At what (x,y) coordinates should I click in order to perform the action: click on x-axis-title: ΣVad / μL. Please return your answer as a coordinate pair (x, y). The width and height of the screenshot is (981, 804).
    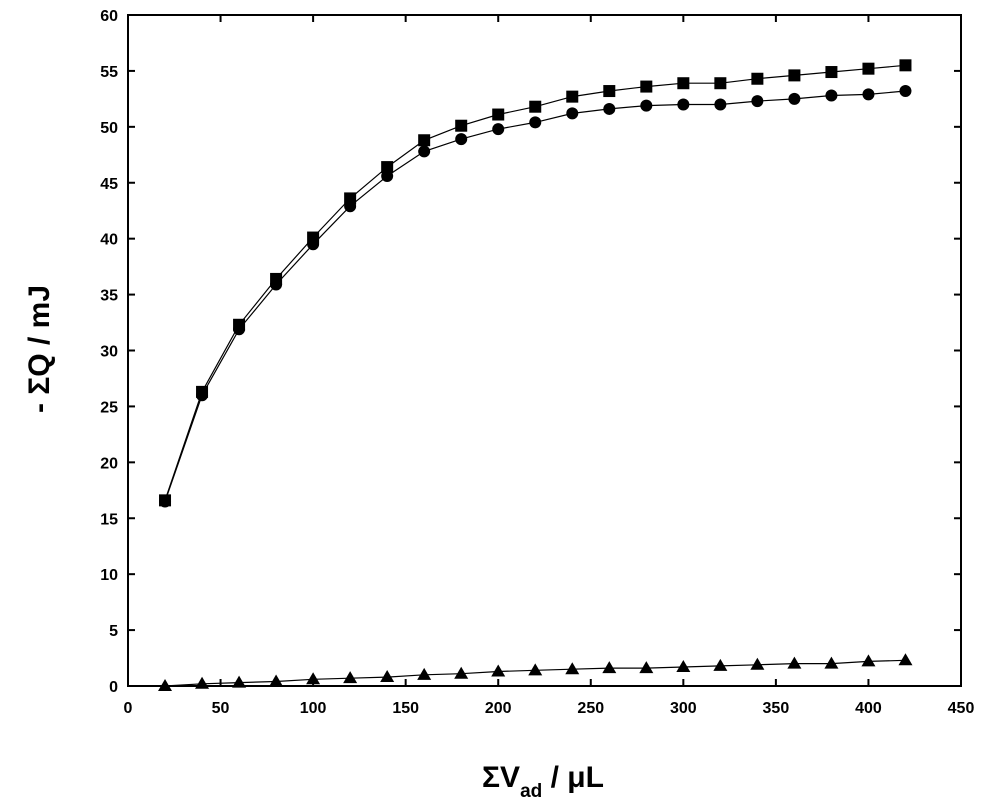
    Looking at the image, I should click on (543, 781).